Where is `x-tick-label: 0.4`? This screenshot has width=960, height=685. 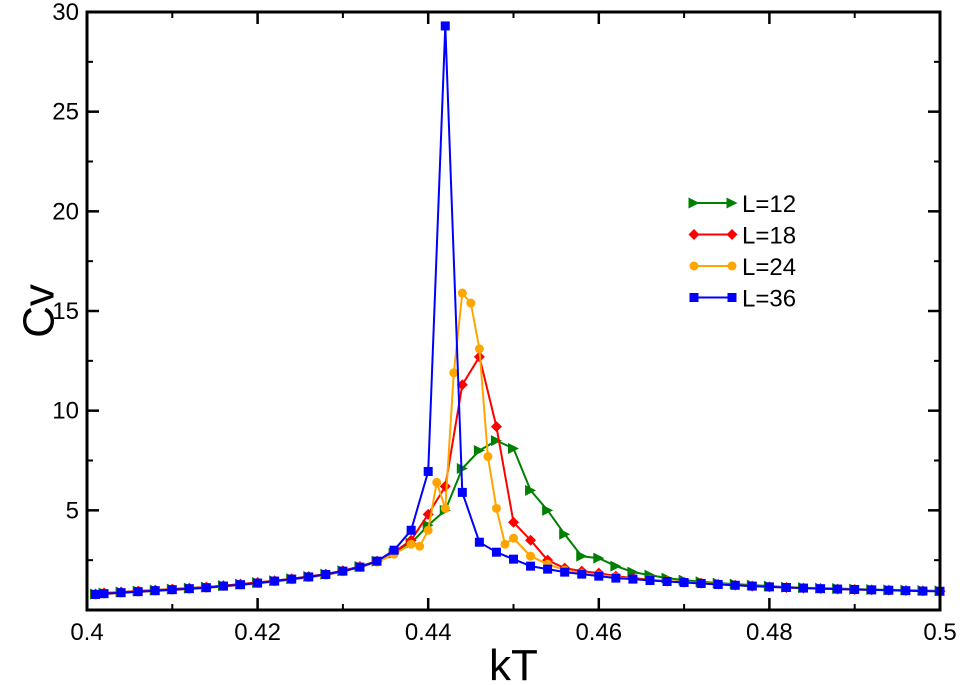
x-tick-label: 0.4 is located at coordinates (86, 632).